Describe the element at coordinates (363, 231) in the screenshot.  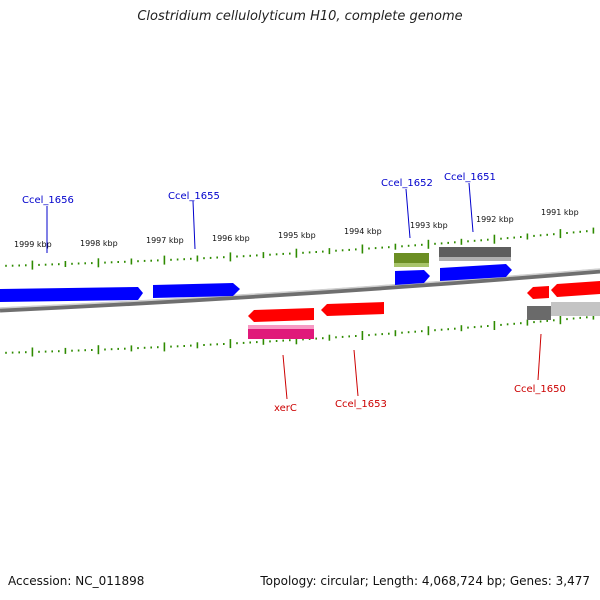
I see `scale-label: 1994 kbp` at that location.